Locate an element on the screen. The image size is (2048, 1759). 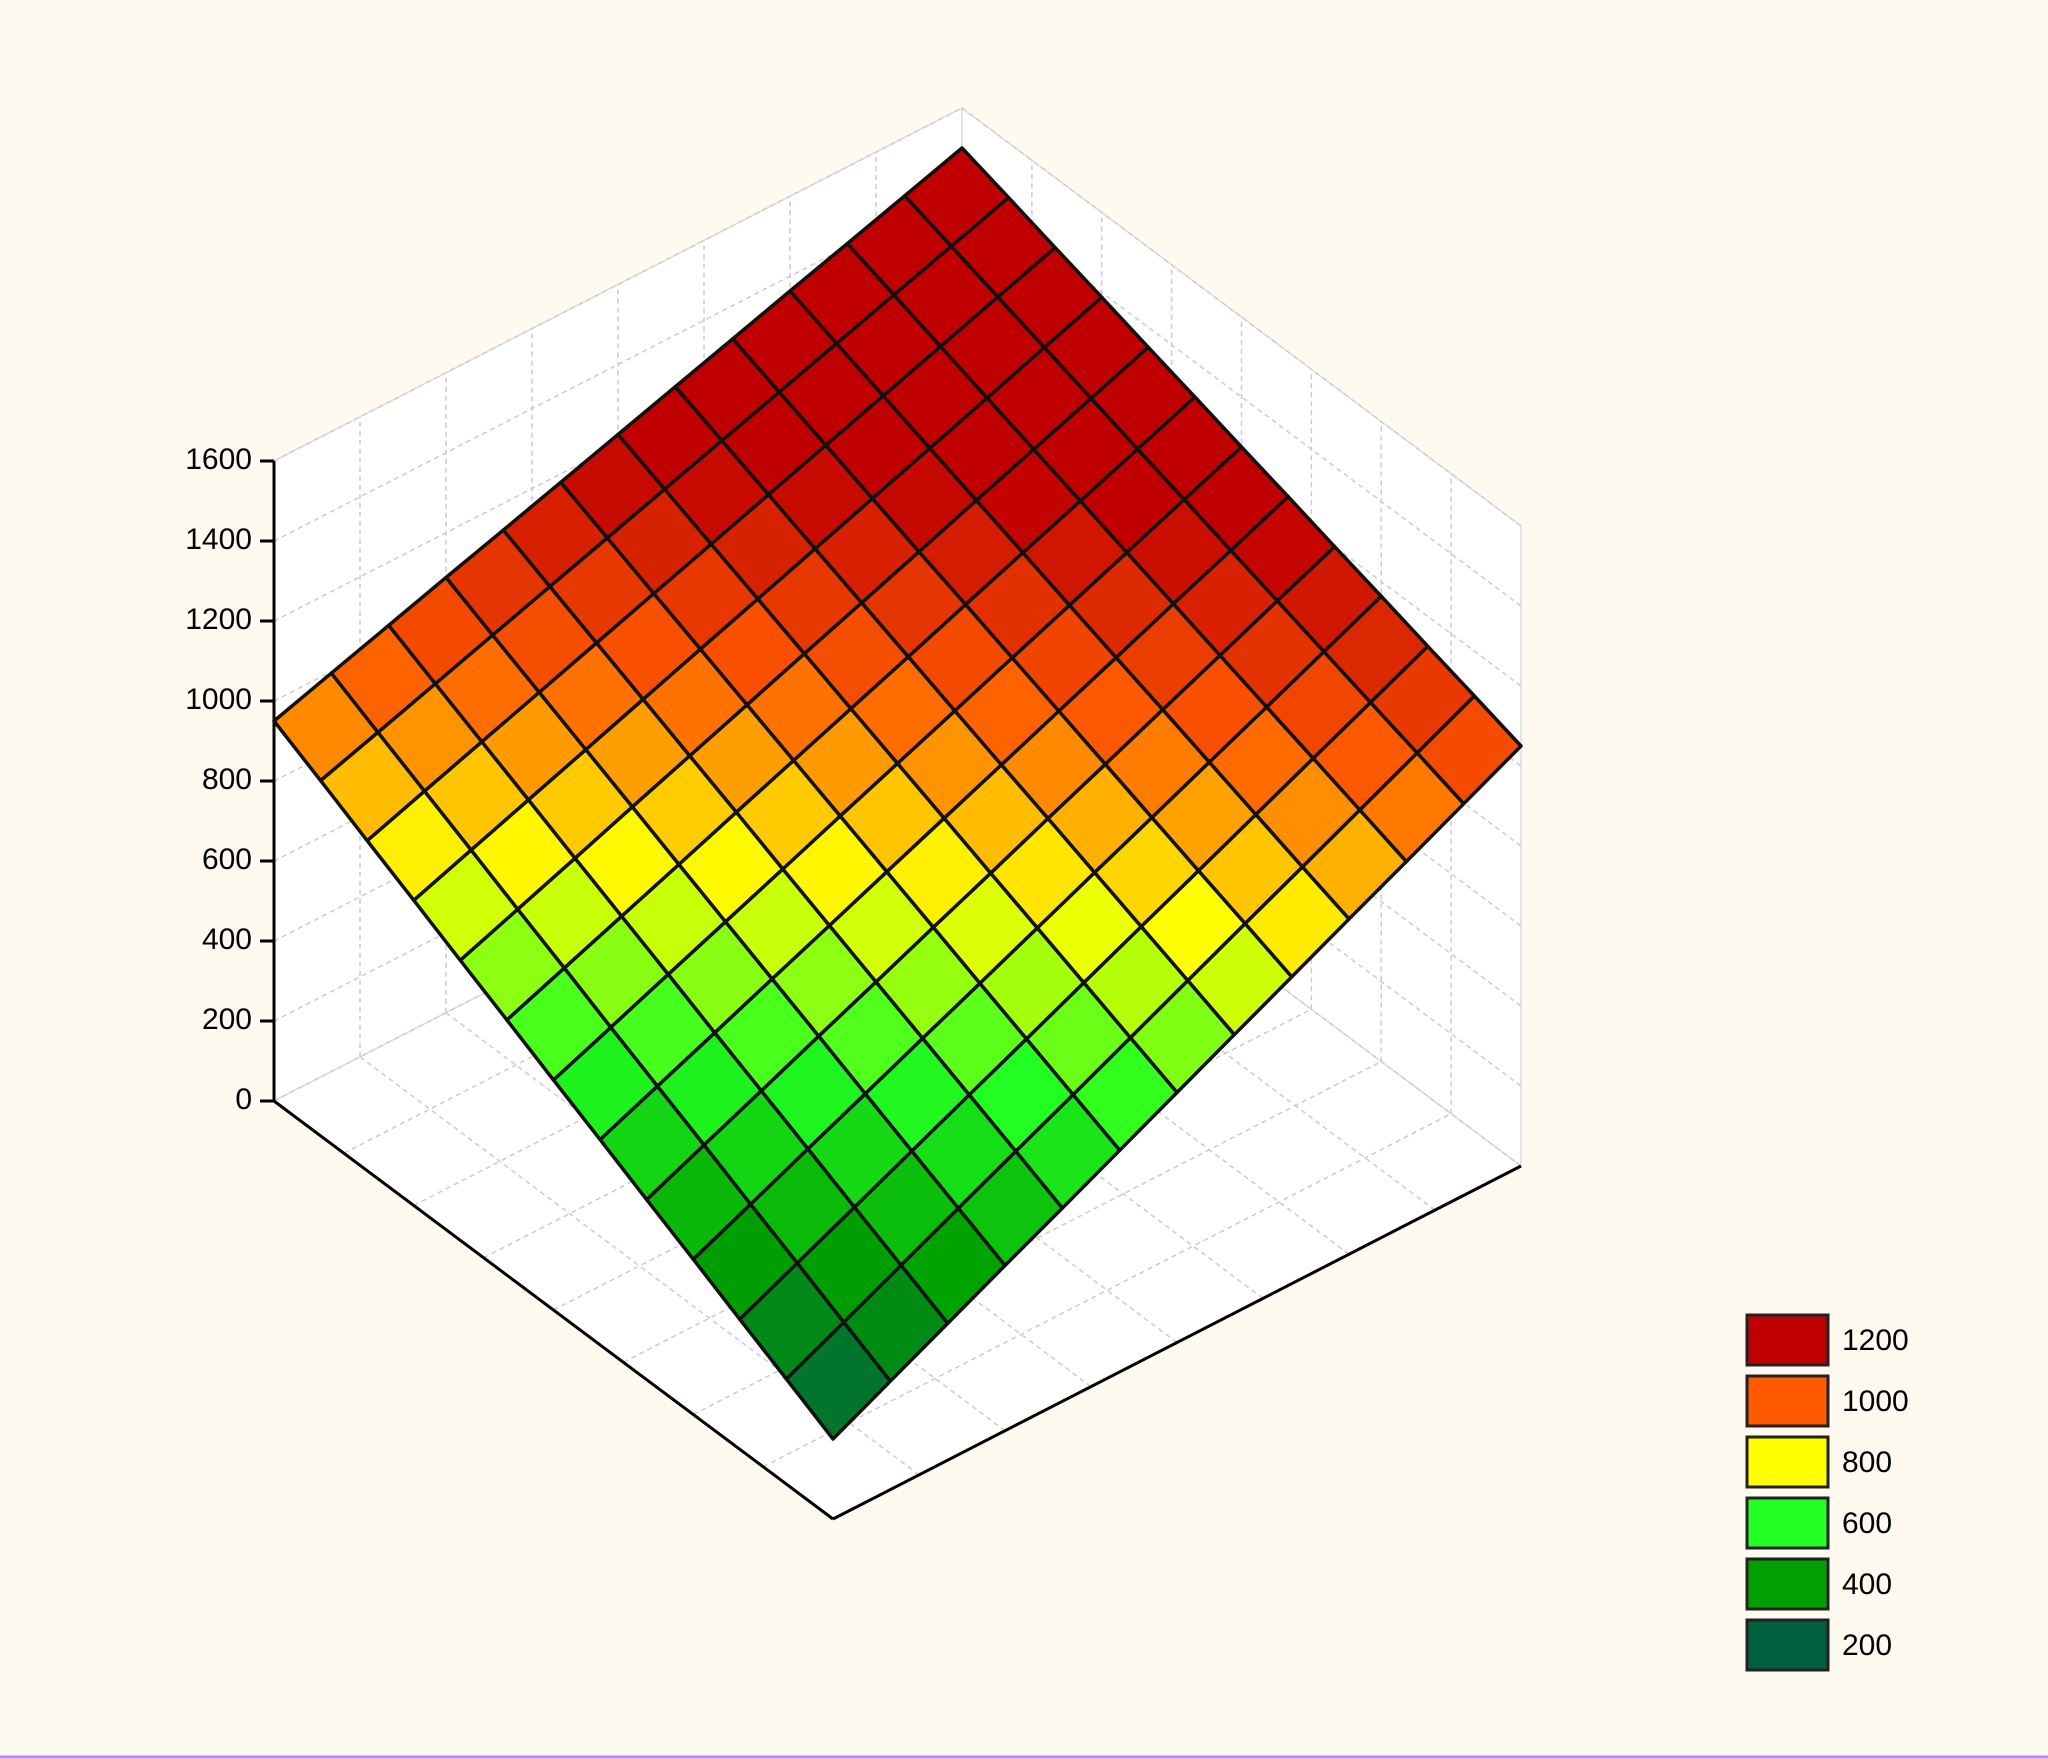
left-floor-axis is located at coordinates (553, 1310).